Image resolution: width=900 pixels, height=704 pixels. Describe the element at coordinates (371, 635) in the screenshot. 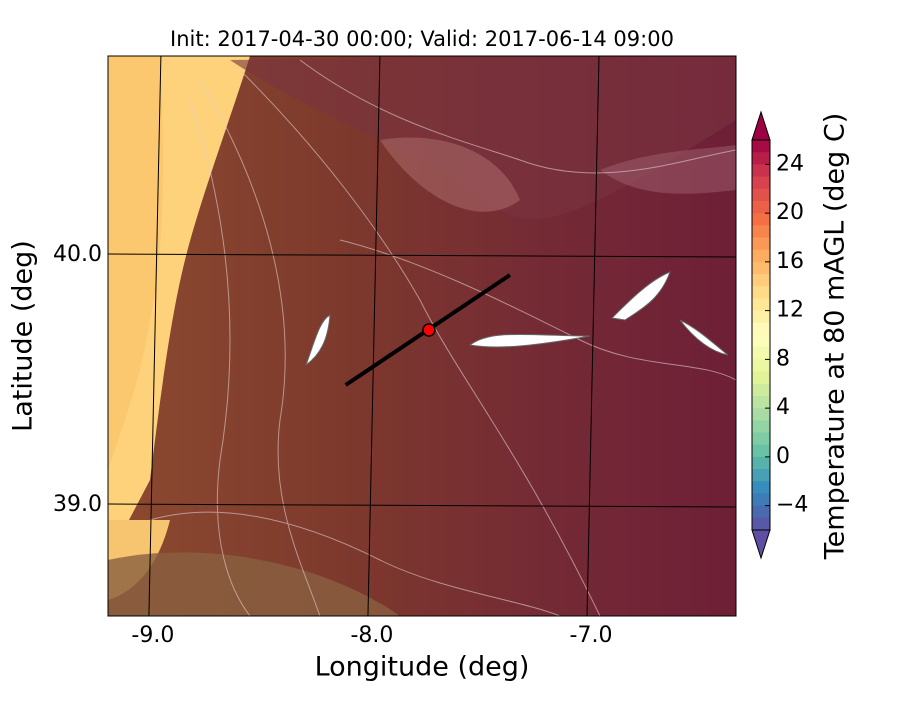

I see `x-tick-label: -8.0` at that location.